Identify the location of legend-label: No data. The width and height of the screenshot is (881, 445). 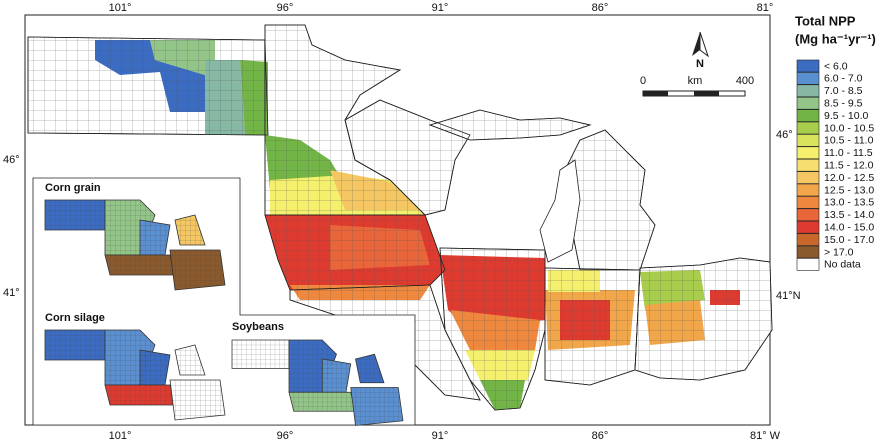
(842, 265).